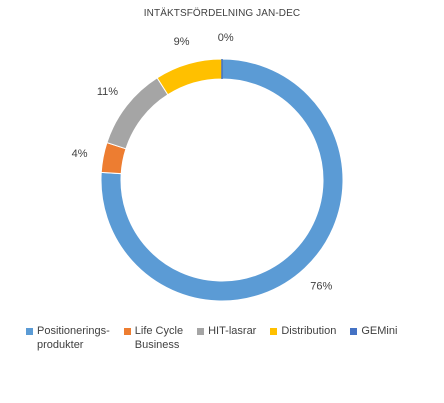 Image resolution: width=444 pixels, height=403 pixels. What do you see at coordinates (379, 331) in the screenshot?
I see `legend-label: GEMini` at bounding box center [379, 331].